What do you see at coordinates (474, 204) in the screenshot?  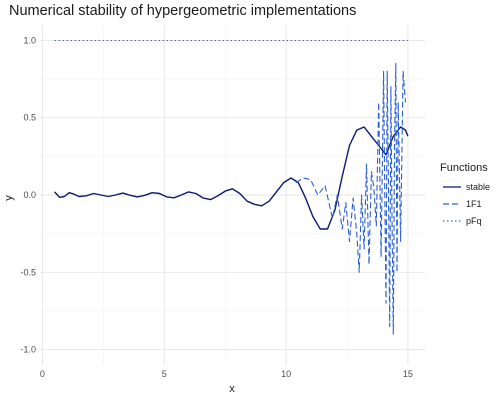 I see `legend-label: 1F1` at bounding box center [474, 204].